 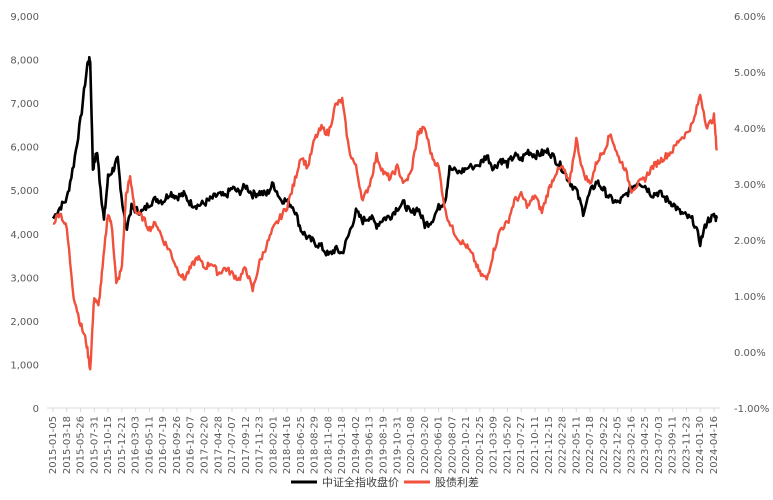 What do you see at coordinates (494, 445) in the screenshot?
I see `x-tick-label: 2021-03-09` at bounding box center [494, 445].